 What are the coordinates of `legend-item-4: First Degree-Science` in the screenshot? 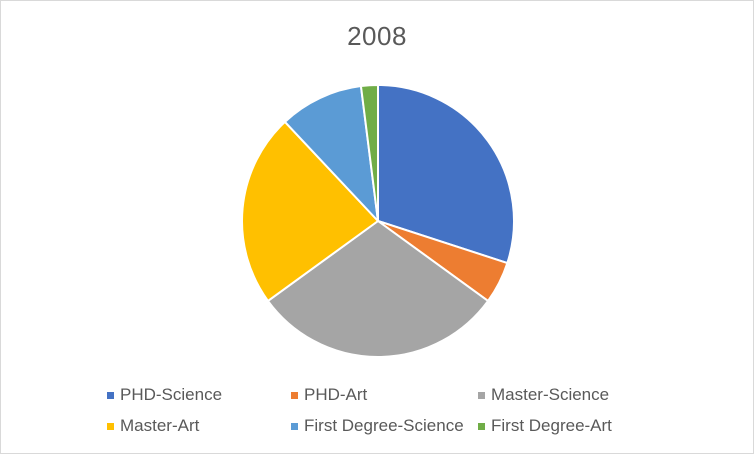 It's located at (377, 426).